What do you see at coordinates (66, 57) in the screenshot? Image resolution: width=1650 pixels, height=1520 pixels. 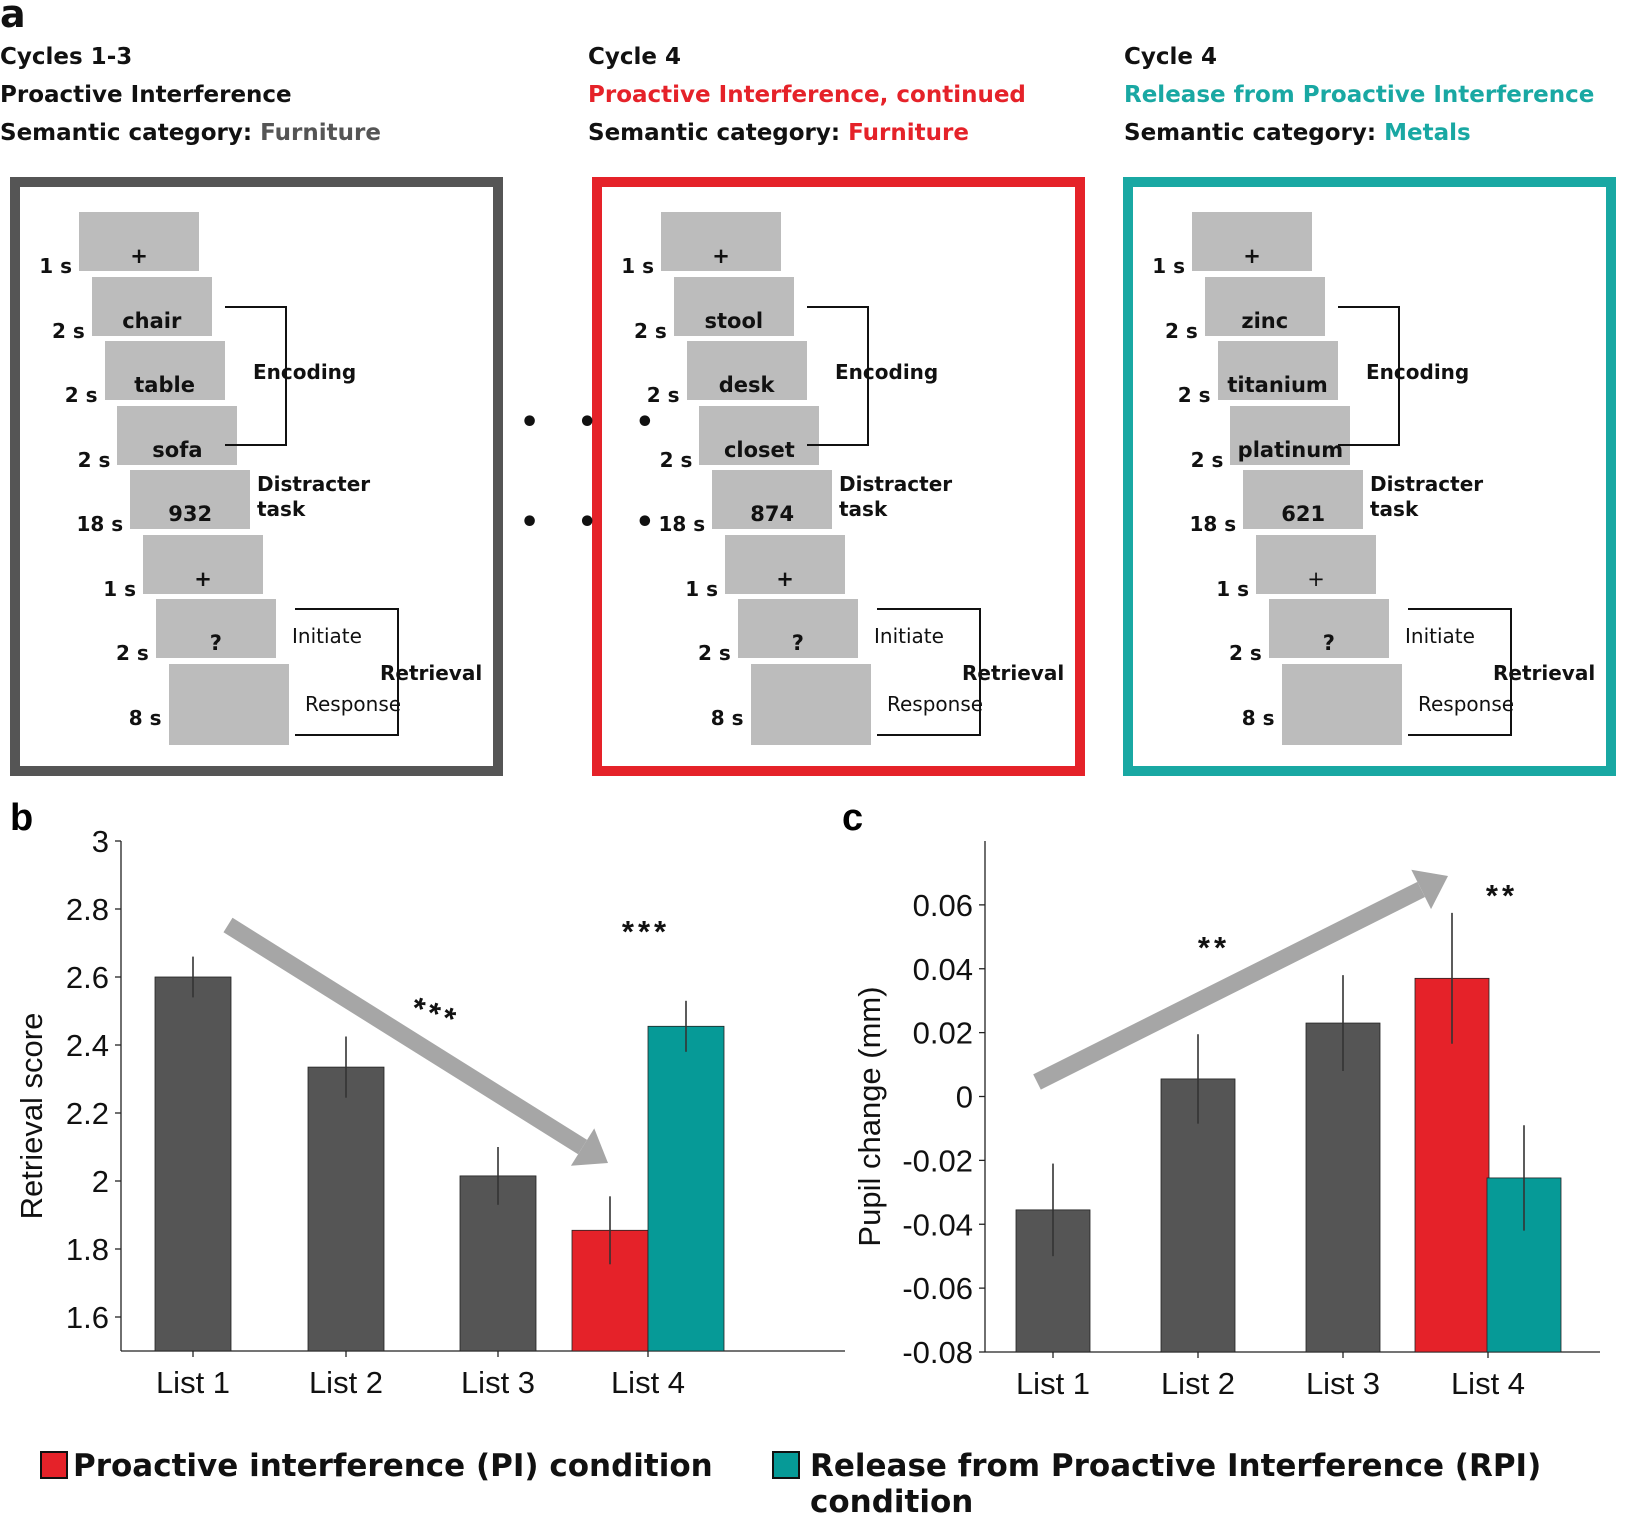 I see `column-title: Cycles 1-3` at bounding box center [66, 57].